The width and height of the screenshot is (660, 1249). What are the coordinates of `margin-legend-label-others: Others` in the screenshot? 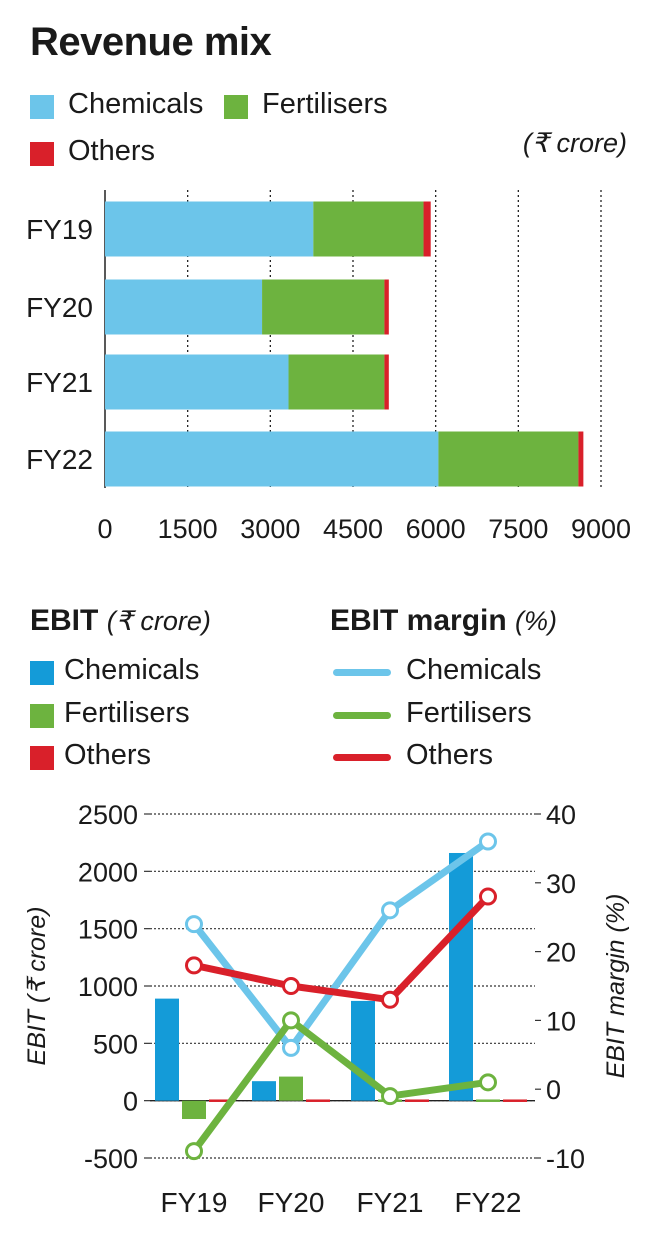 It's located at (450, 755).